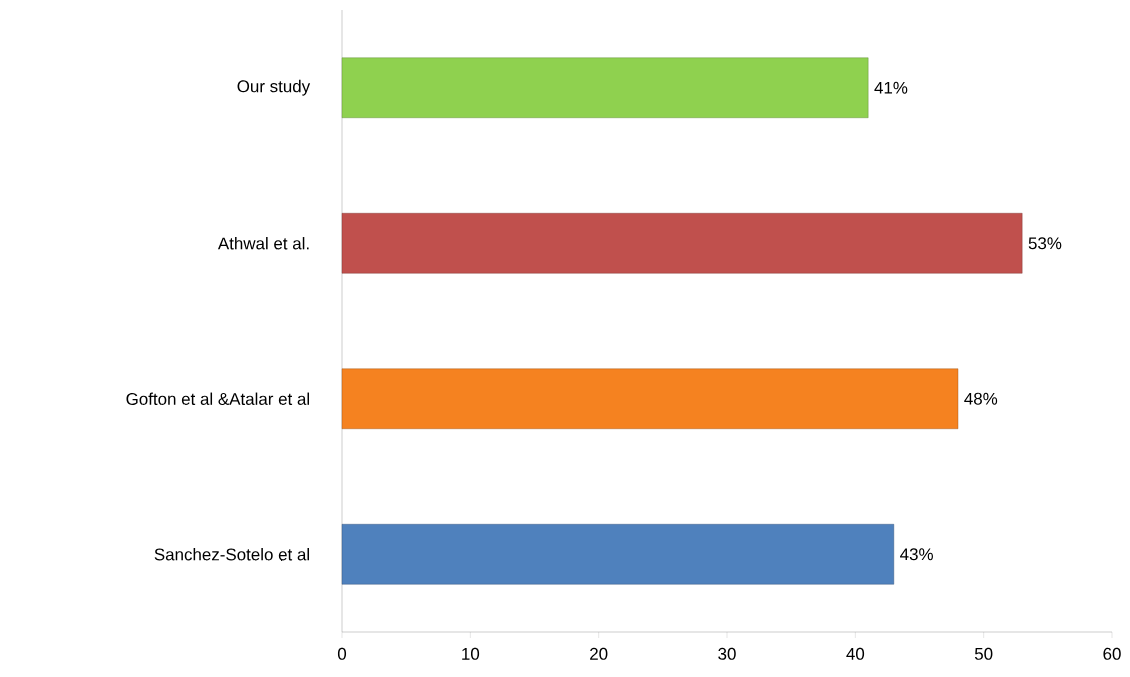 The image size is (1130, 677). I want to click on x-tick-label: 10, so click(471, 653).